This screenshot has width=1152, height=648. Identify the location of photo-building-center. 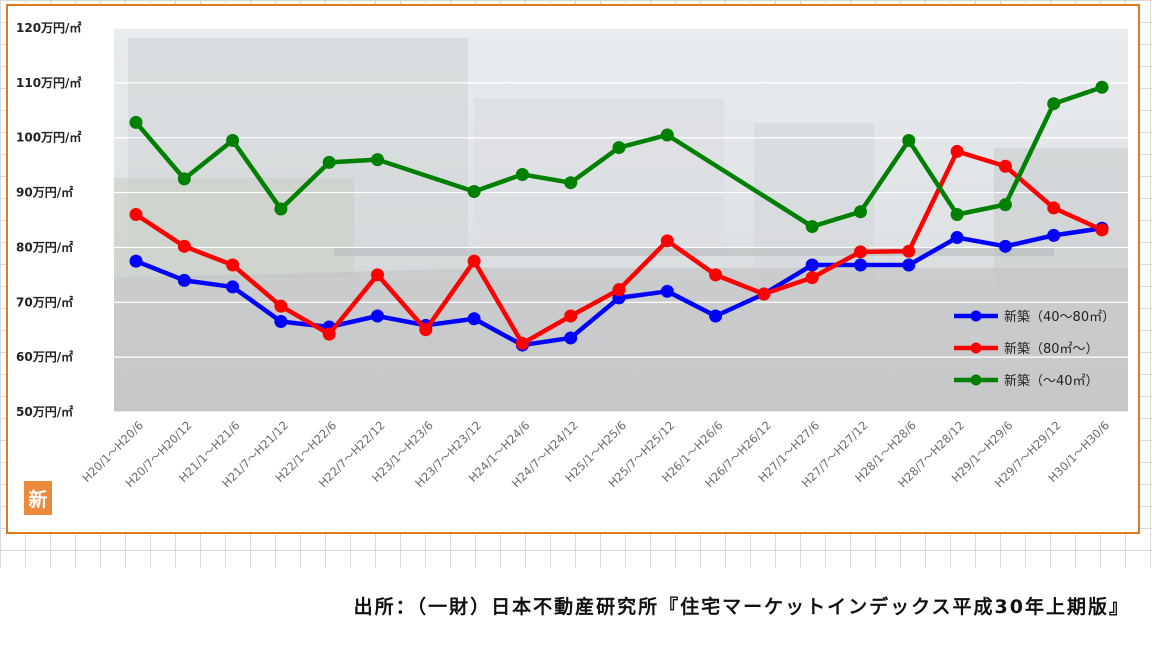
(599, 183).